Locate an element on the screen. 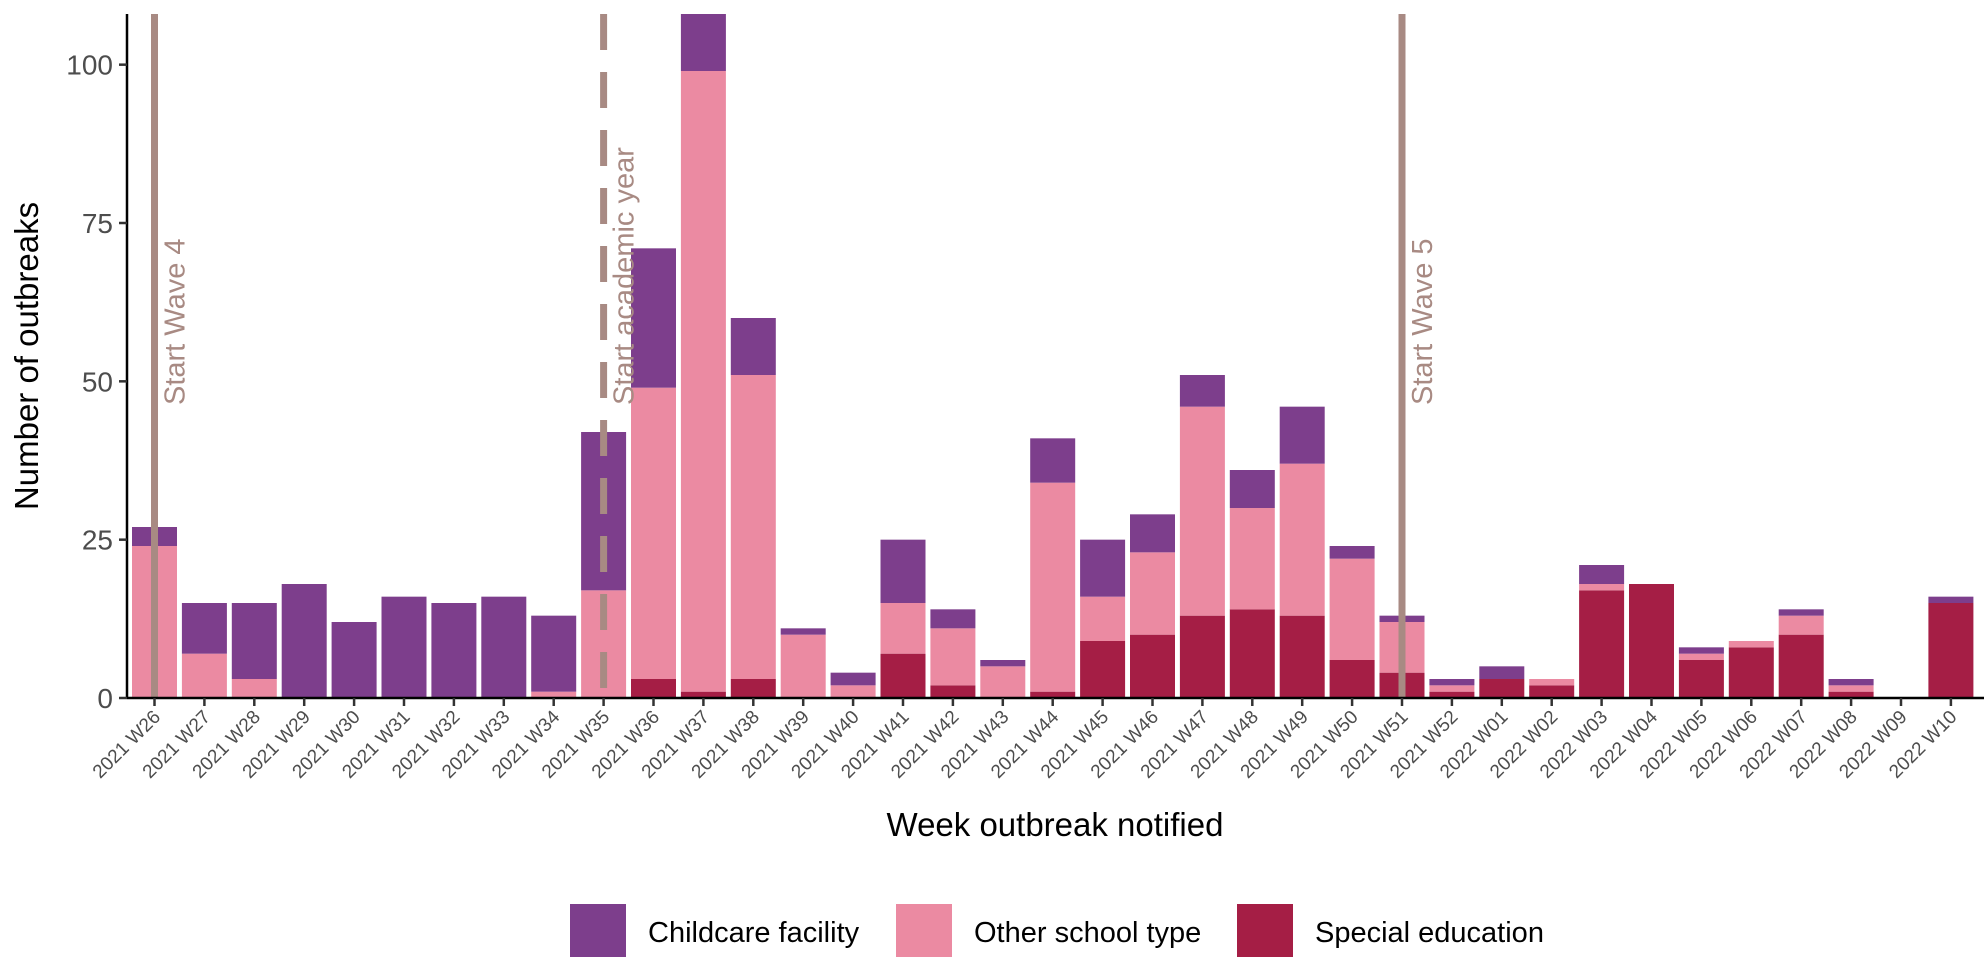 The image size is (1988, 957). y-tick-label: 100 is located at coordinates (89, 65).